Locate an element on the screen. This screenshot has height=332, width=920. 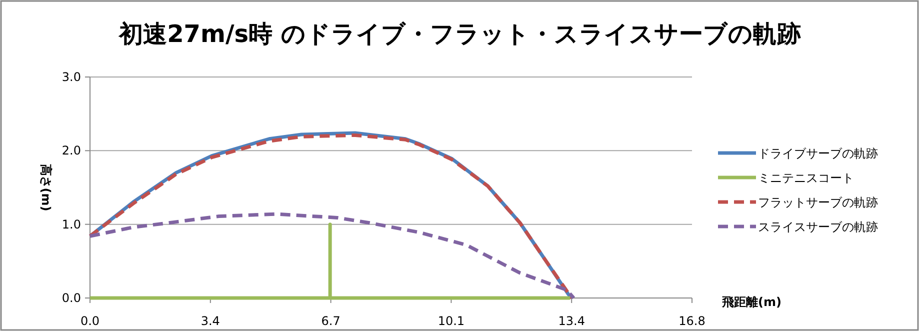
x-tick-label: 0.0 is located at coordinates (90, 321).